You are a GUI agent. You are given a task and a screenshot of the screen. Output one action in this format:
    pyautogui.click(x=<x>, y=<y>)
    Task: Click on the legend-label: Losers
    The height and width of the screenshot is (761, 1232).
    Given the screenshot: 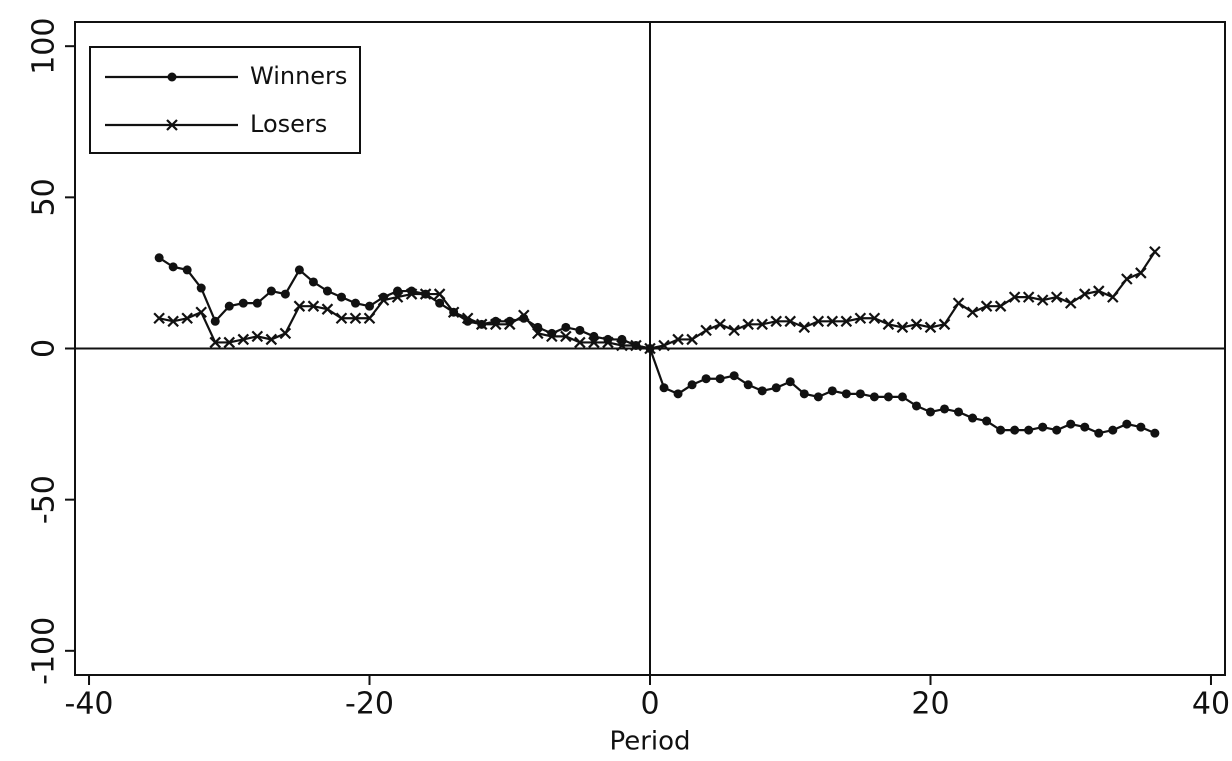 What is the action you would take?
    pyautogui.click(x=288, y=124)
    